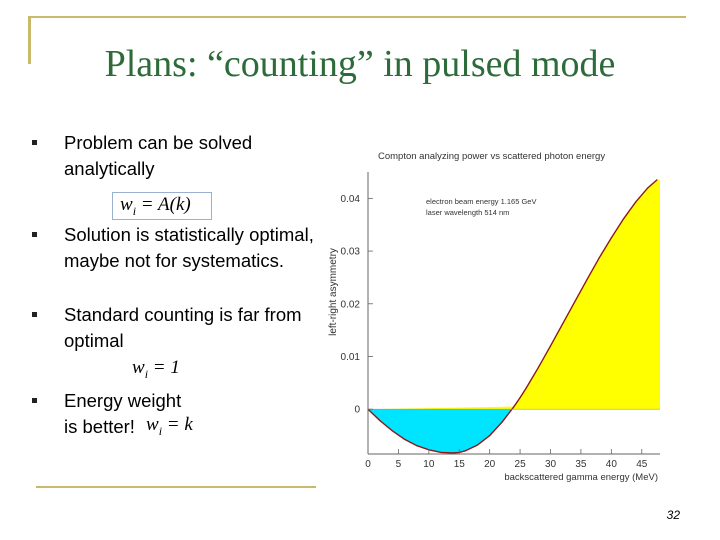 The image size is (720, 540). I want to click on chart-annotation-beam: electron beam energy 1.165 GeV, so click(481, 201).